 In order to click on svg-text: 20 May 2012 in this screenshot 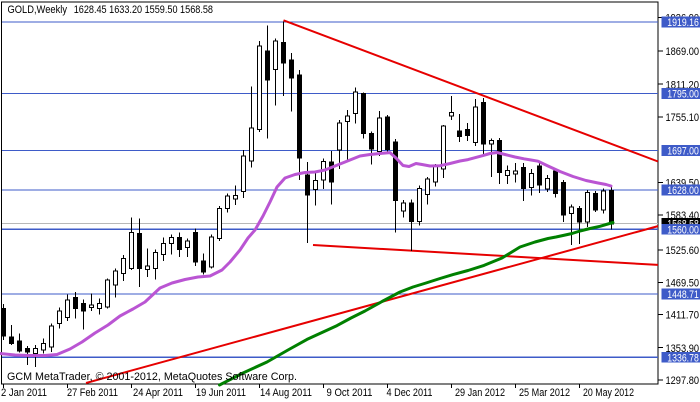, I will do `click(608, 393)`.